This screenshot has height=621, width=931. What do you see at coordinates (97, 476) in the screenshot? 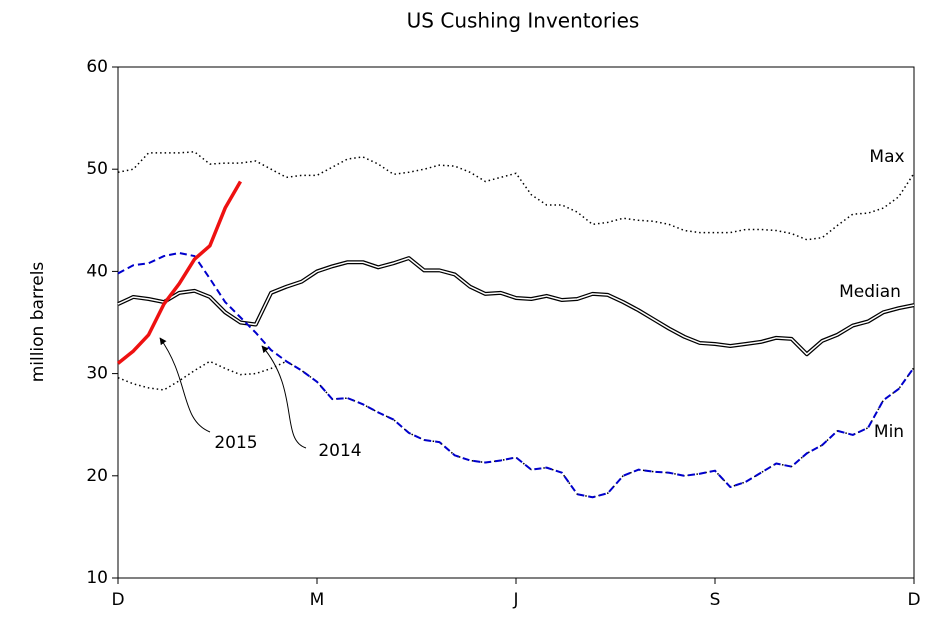
I see `y-tick-label: 20` at bounding box center [97, 476].